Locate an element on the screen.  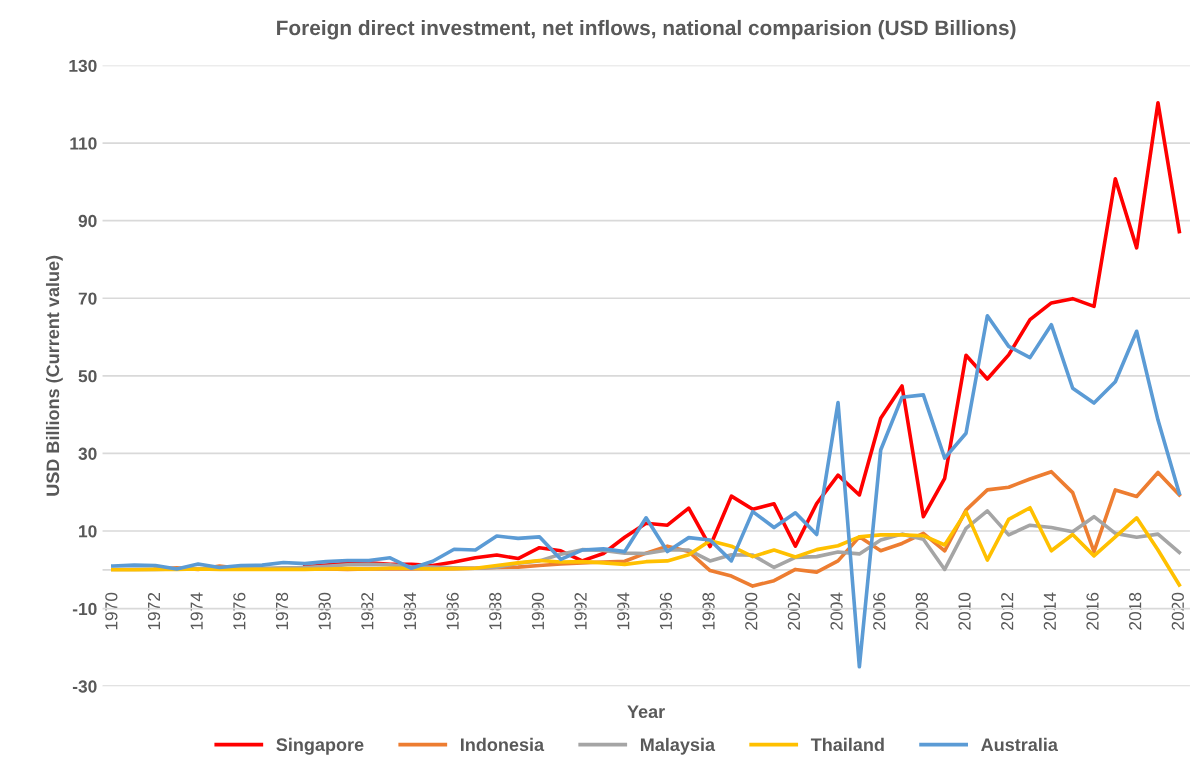
legend-label: Thailand is located at coordinates (847, 744).